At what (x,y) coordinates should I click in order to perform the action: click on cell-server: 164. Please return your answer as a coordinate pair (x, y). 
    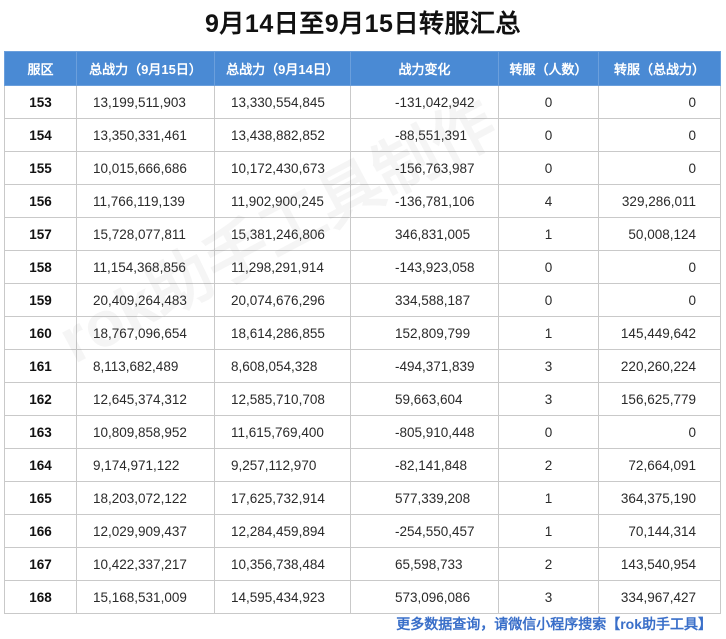
    Looking at the image, I should click on (40, 465).